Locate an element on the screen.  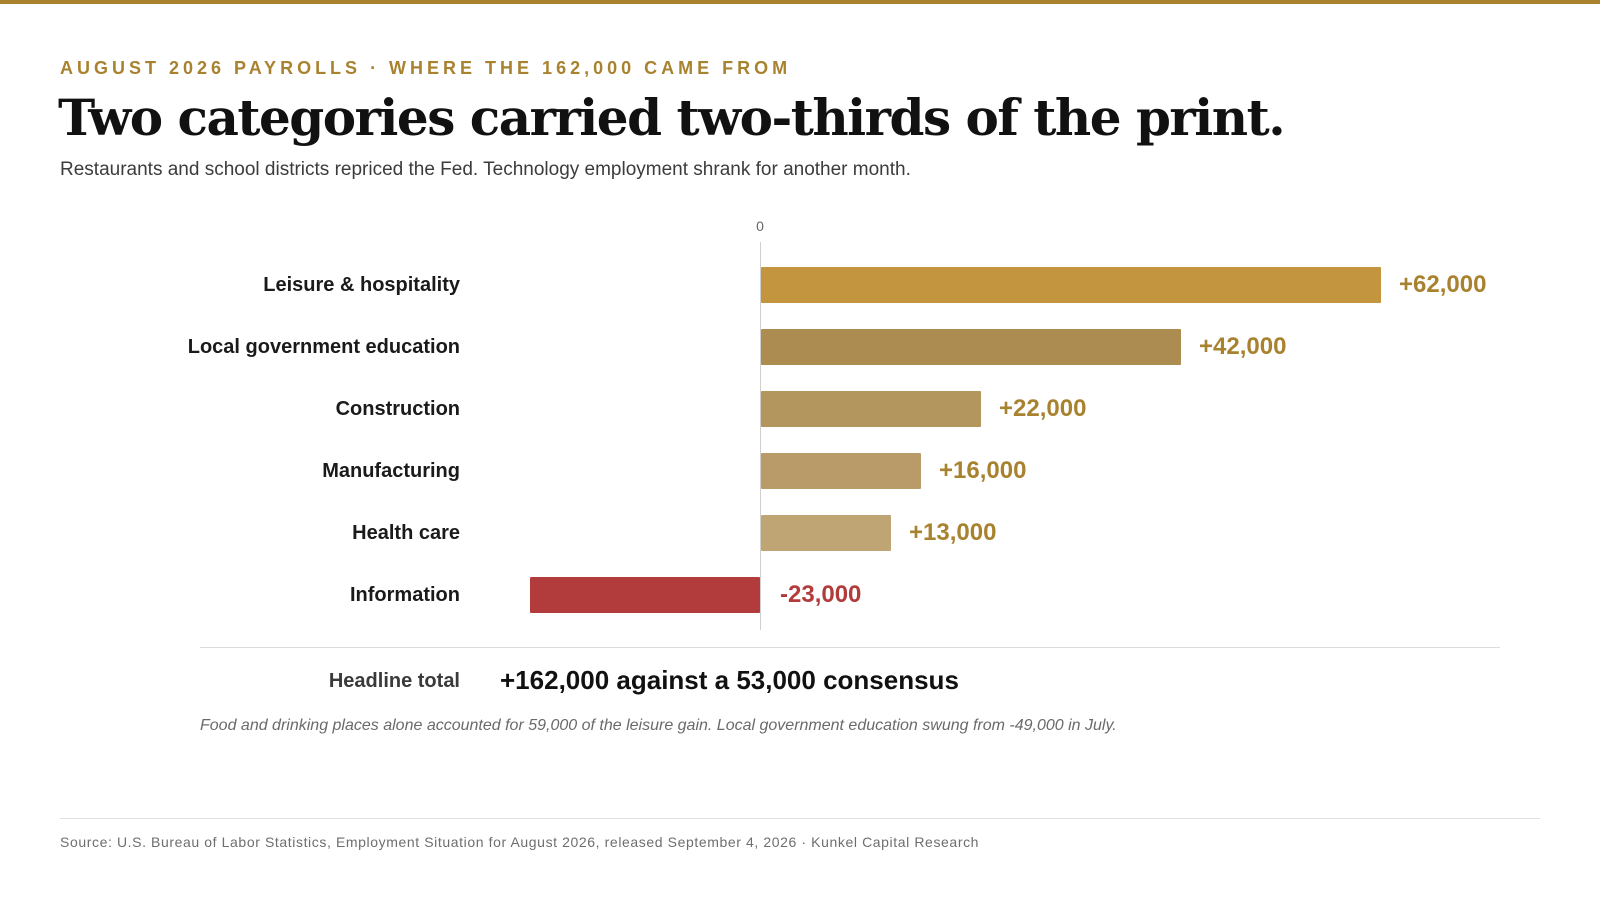
bar-row: Manufacturing +16,000 is located at coordinates (800, 471).